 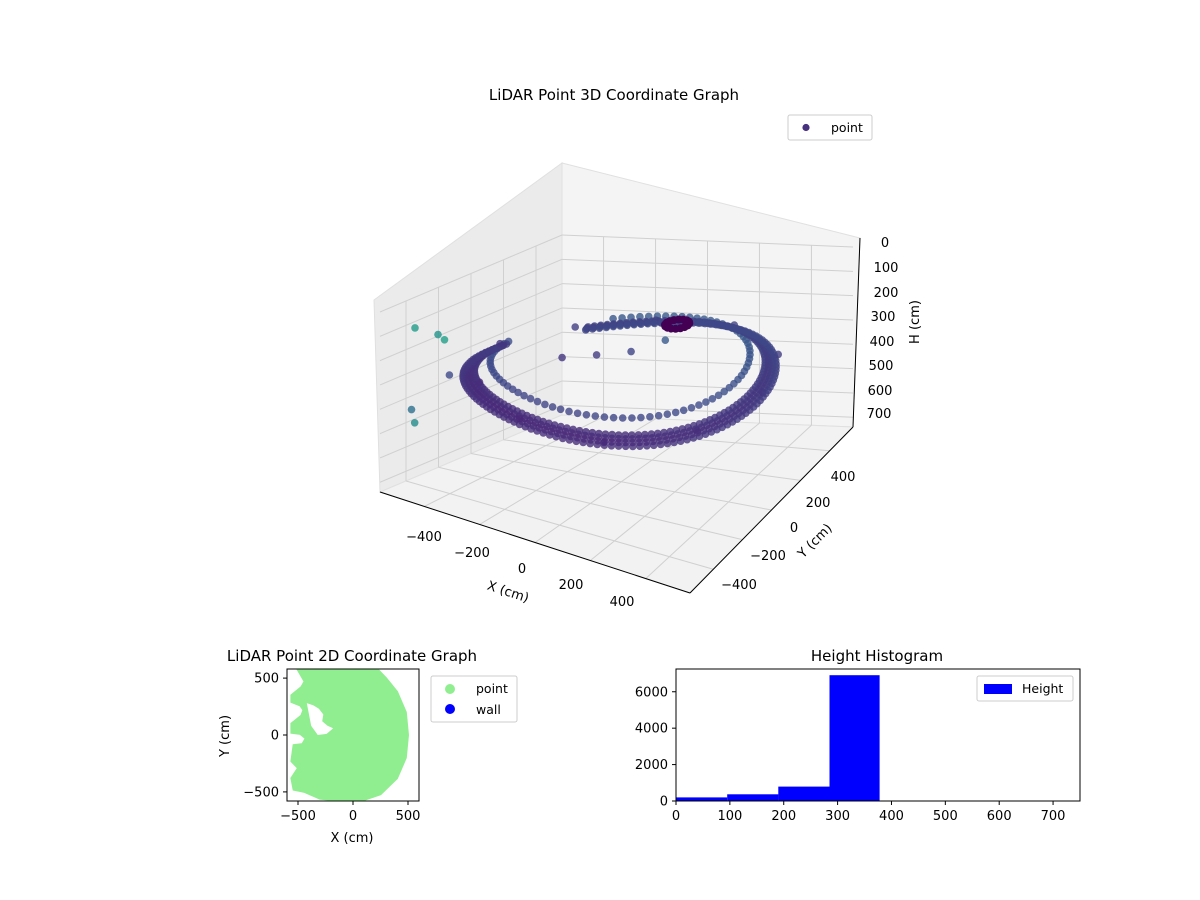 What do you see at coordinates (424, 537) in the screenshot?
I see `x-tick-label: −400` at bounding box center [424, 537].